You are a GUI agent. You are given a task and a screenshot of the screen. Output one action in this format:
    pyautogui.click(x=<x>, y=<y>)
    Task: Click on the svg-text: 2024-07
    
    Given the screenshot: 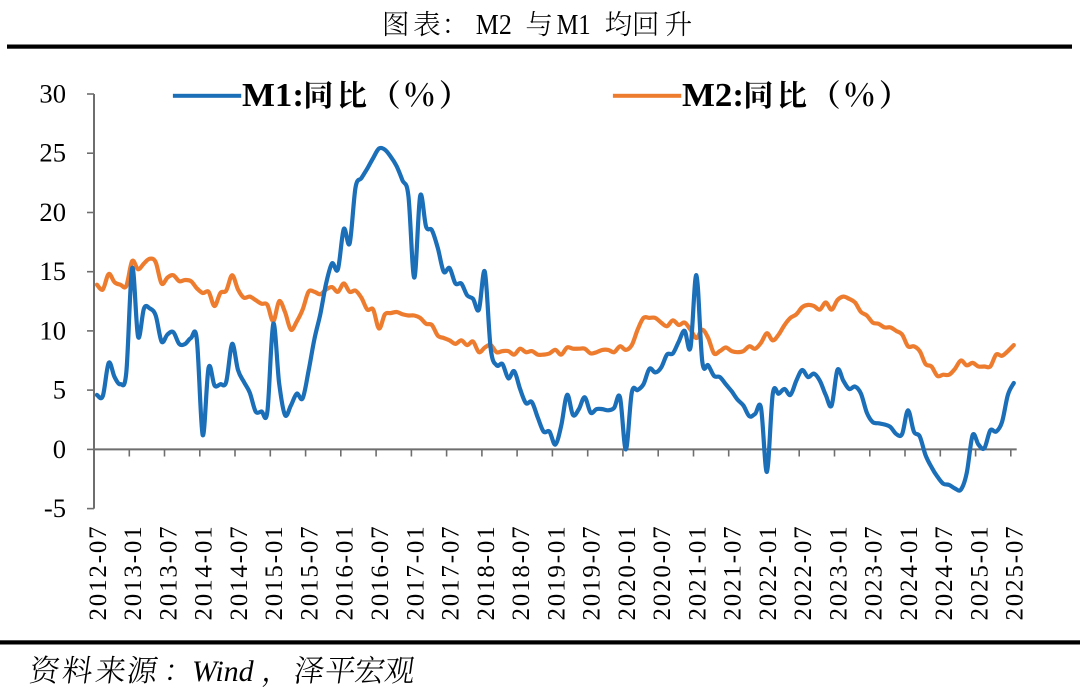 What is the action you would take?
    pyautogui.click(x=944, y=573)
    